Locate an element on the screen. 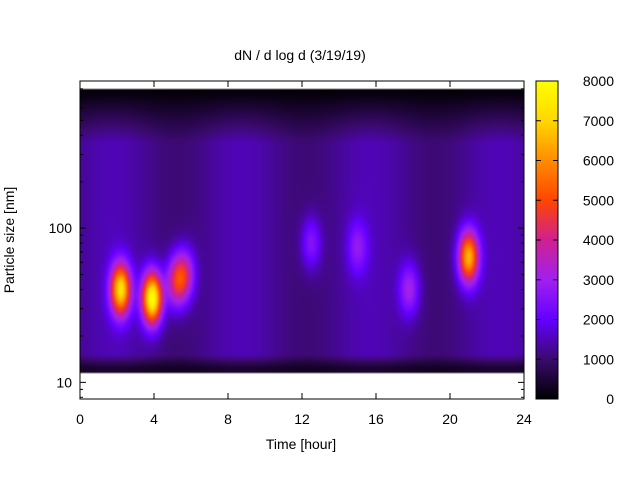  x-tick-label: 20 is located at coordinates (450, 419).